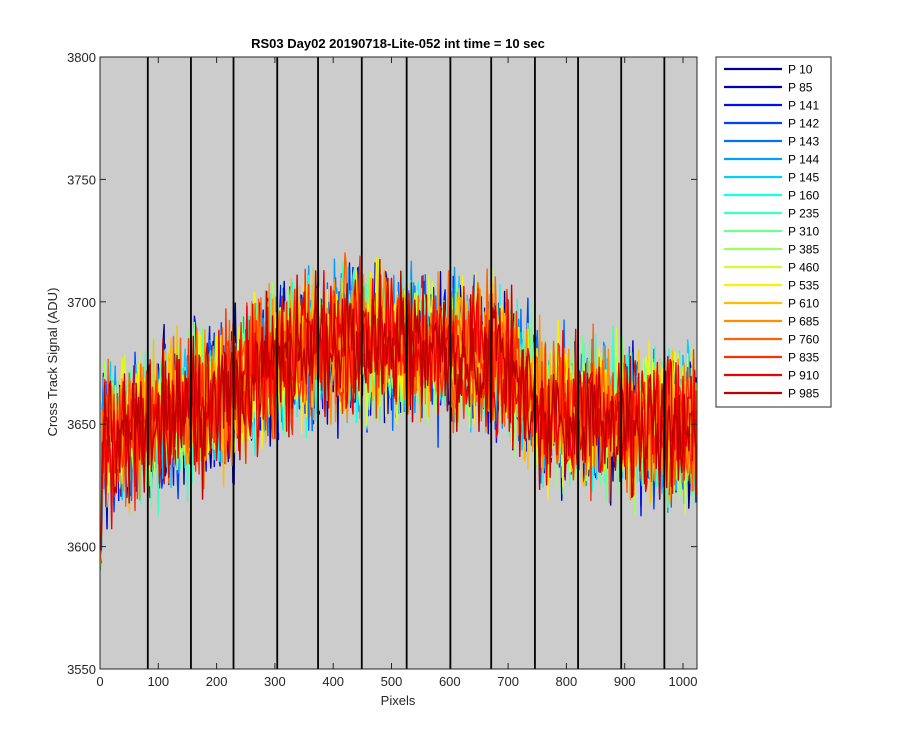 The width and height of the screenshot is (900, 755). What do you see at coordinates (81, 547) in the screenshot?
I see `y-tick-label: 3600` at bounding box center [81, 547].